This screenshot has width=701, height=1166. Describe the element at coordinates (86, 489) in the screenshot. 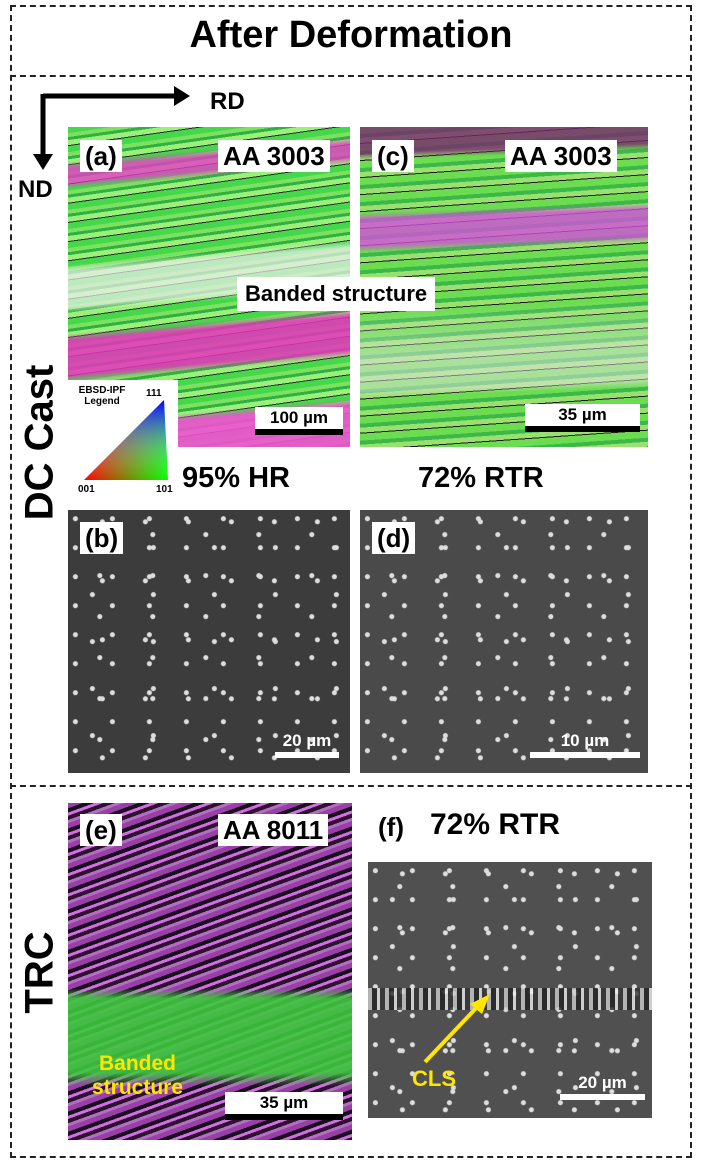

I see `legend-corner: 001` at that location.